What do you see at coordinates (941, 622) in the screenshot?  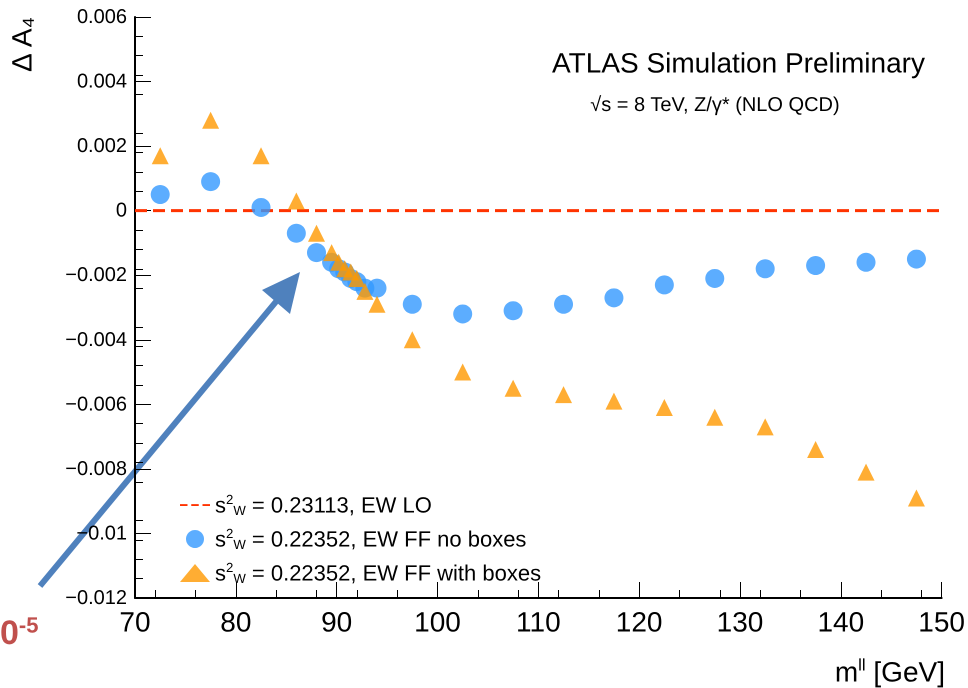 I see `x-tick-label: 150` at bounding box center [941, 622].